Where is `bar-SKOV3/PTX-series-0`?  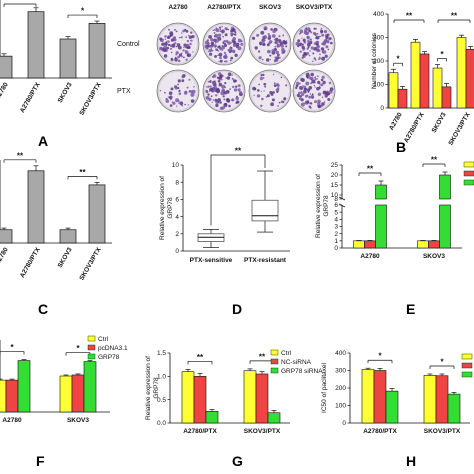
bar-SKOV3/PTX-series-0 is located at coordinates (250, 397).